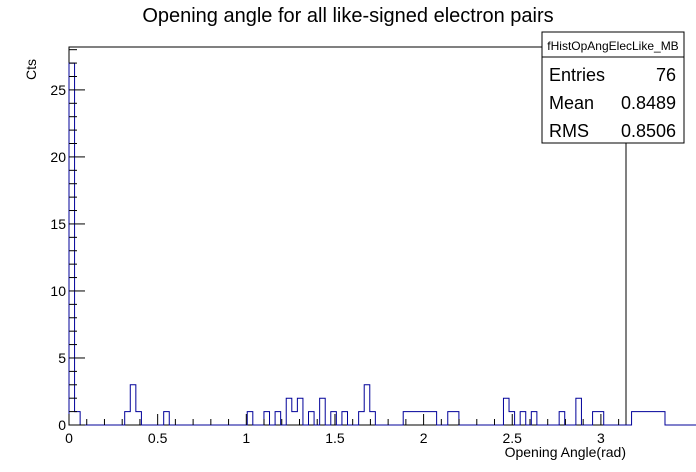 The image size is (696, 472). What do you see at coordinates (69, 438) in the screenshot?
I see `x-tick-label: 0` at bounding box center [69, 438].